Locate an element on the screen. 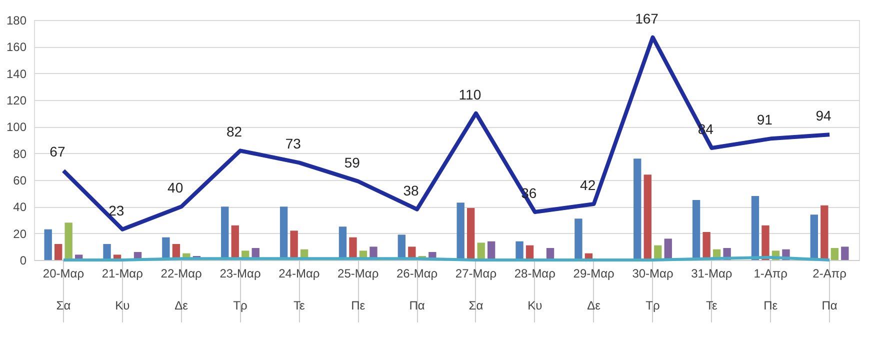  y-tick-label: 0 is located at coordinates (23, 261).